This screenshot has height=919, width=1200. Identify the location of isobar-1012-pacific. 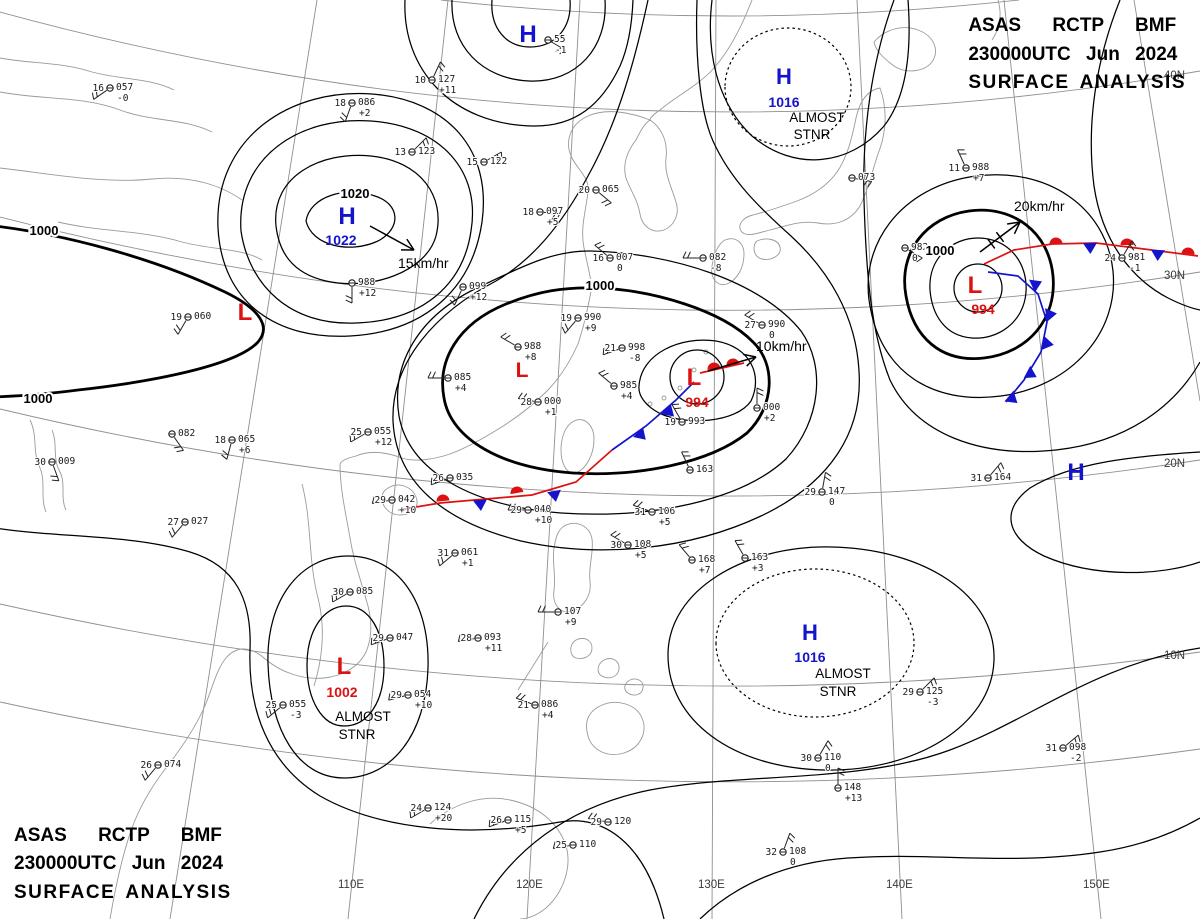
(1145, 155).